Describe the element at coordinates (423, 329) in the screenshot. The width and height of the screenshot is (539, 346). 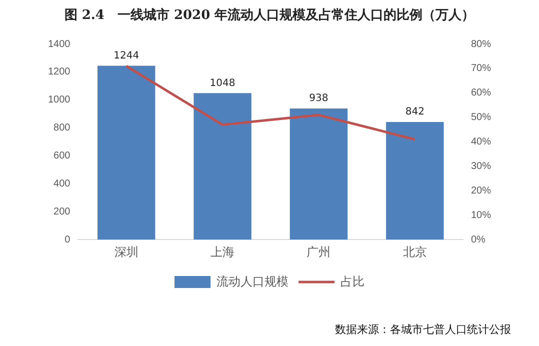
I see `source-note: 数据来源：各城市七普人口统计公报` at that location.